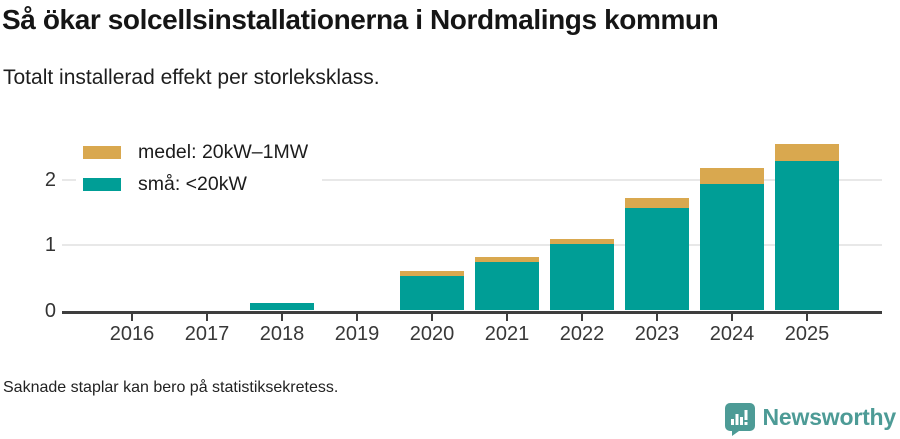  I want to click on x-axis-label-2024: 2024, so click(732, 334).